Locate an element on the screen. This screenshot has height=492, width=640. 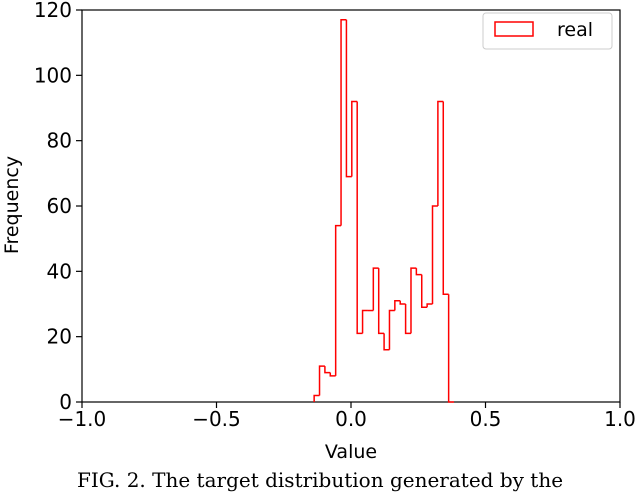
y-tick-label: 40 is located at coordinates (59, 271).